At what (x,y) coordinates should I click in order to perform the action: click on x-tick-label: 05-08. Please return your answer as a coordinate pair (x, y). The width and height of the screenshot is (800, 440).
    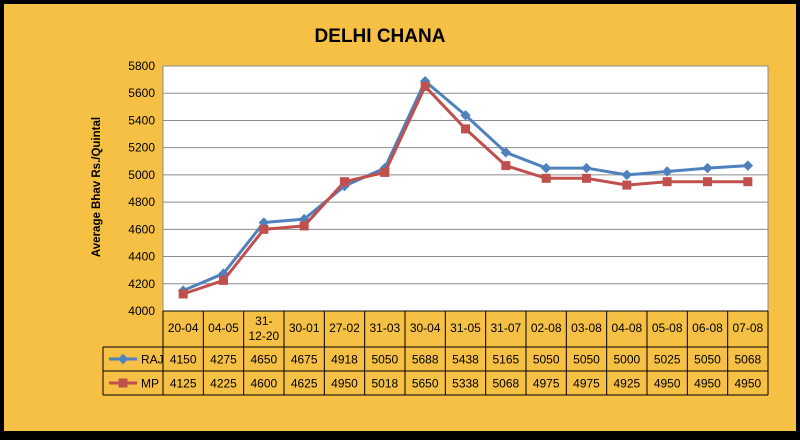
    Looking at the image, I should click on (667, 328).